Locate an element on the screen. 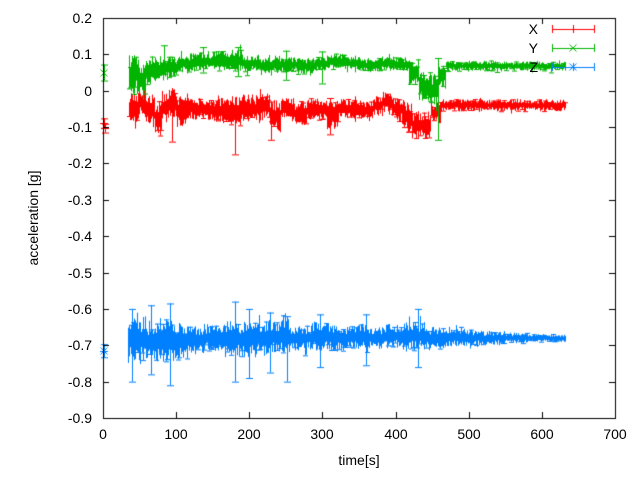  x-tick-label: 300 is located at coordinates (322, 434).